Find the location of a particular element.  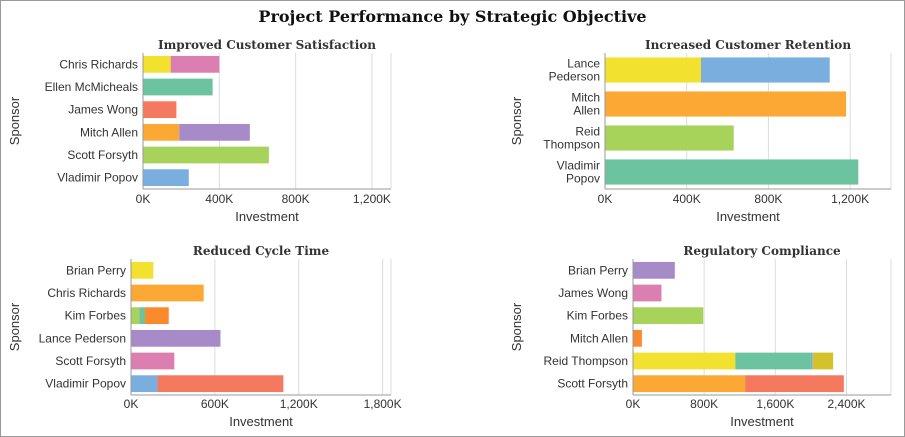

x-tick-label: 1,600K is located at coordinates (775, 404).